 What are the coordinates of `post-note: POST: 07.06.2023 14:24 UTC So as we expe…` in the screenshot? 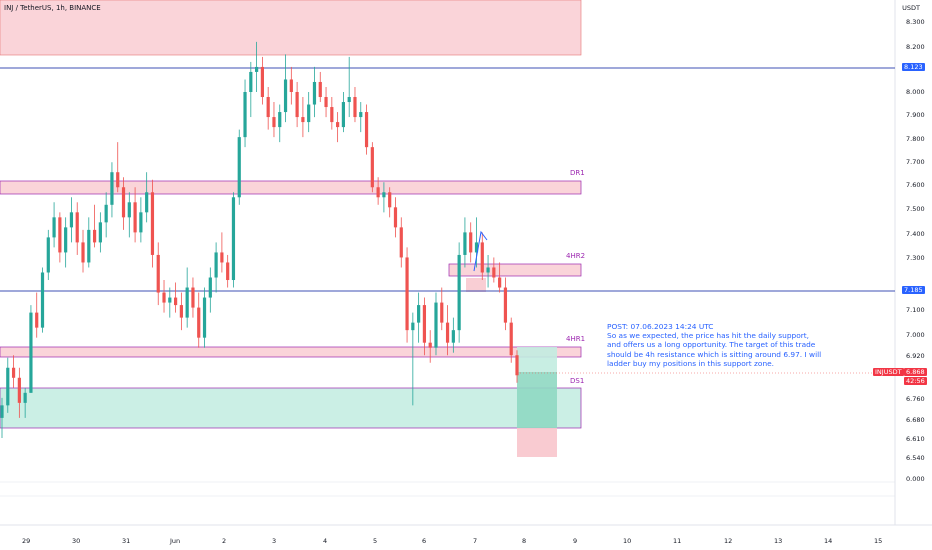 It's located at (722, 345).